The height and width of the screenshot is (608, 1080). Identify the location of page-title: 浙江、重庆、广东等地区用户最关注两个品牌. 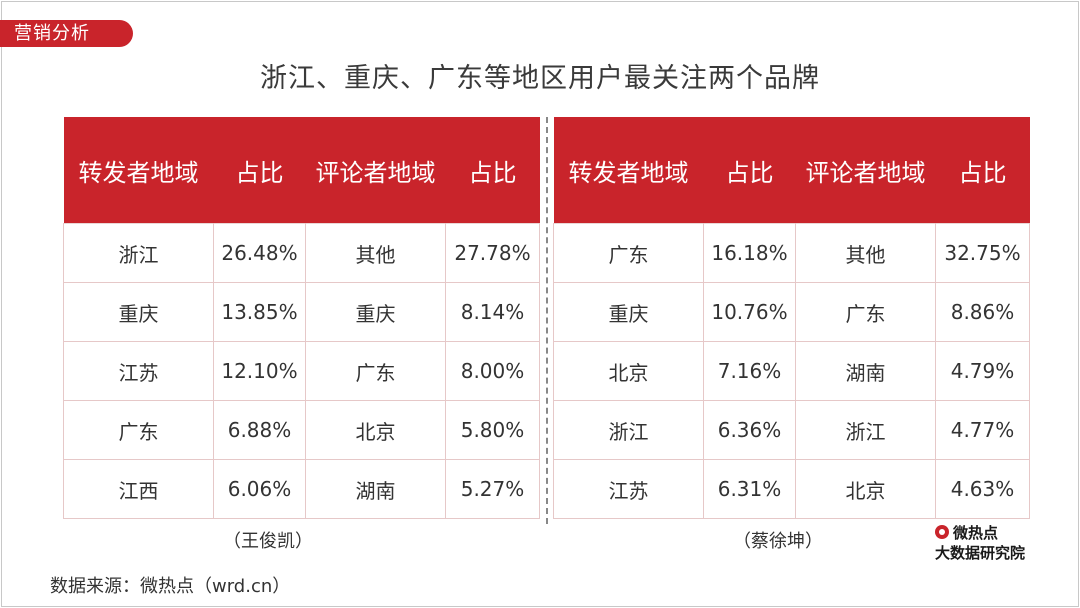
(540, 78).